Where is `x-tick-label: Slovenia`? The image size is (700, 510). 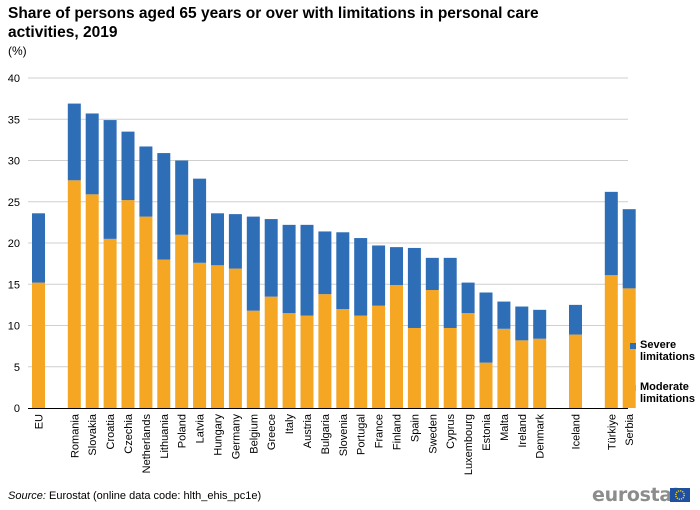 x-tick-label: Slovenia is located at coordinates (344, 434).